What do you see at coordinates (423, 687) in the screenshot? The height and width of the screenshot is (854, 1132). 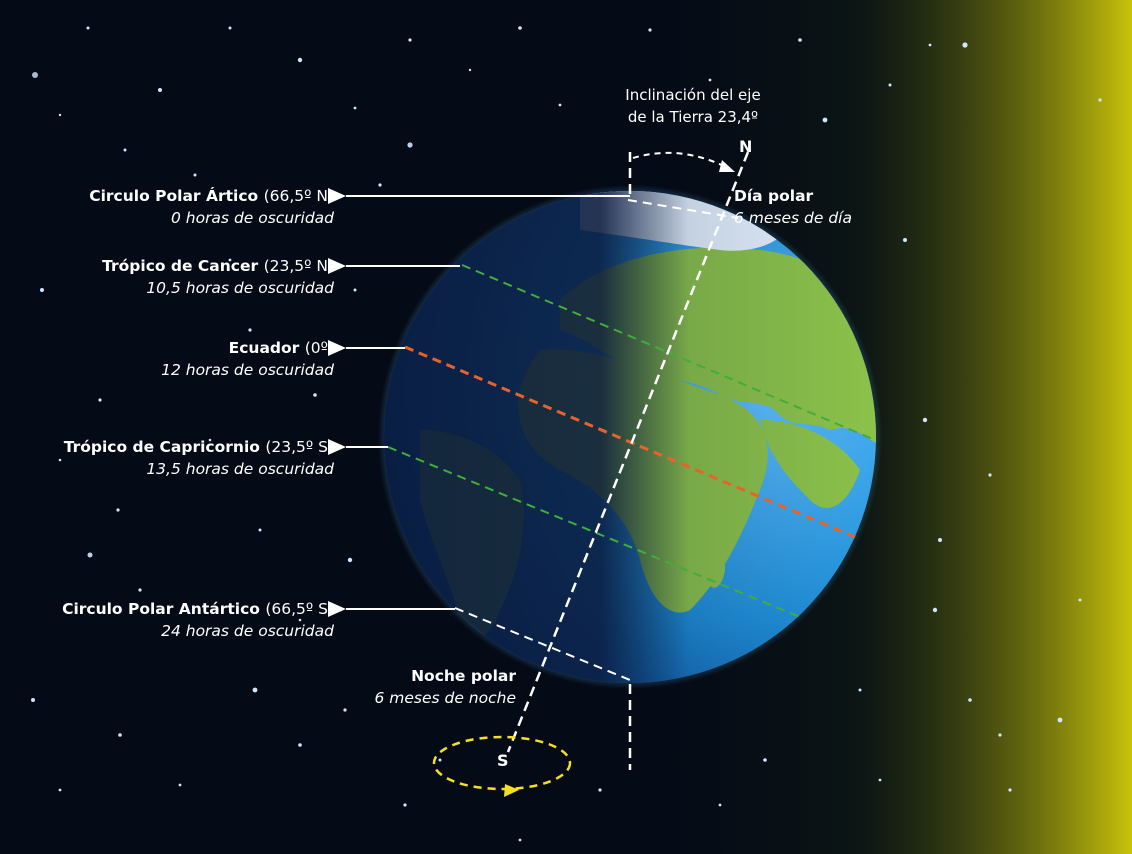 I see `polar-night-label: Noche polar 6 meses de noche` at bounding box center [423, 687].